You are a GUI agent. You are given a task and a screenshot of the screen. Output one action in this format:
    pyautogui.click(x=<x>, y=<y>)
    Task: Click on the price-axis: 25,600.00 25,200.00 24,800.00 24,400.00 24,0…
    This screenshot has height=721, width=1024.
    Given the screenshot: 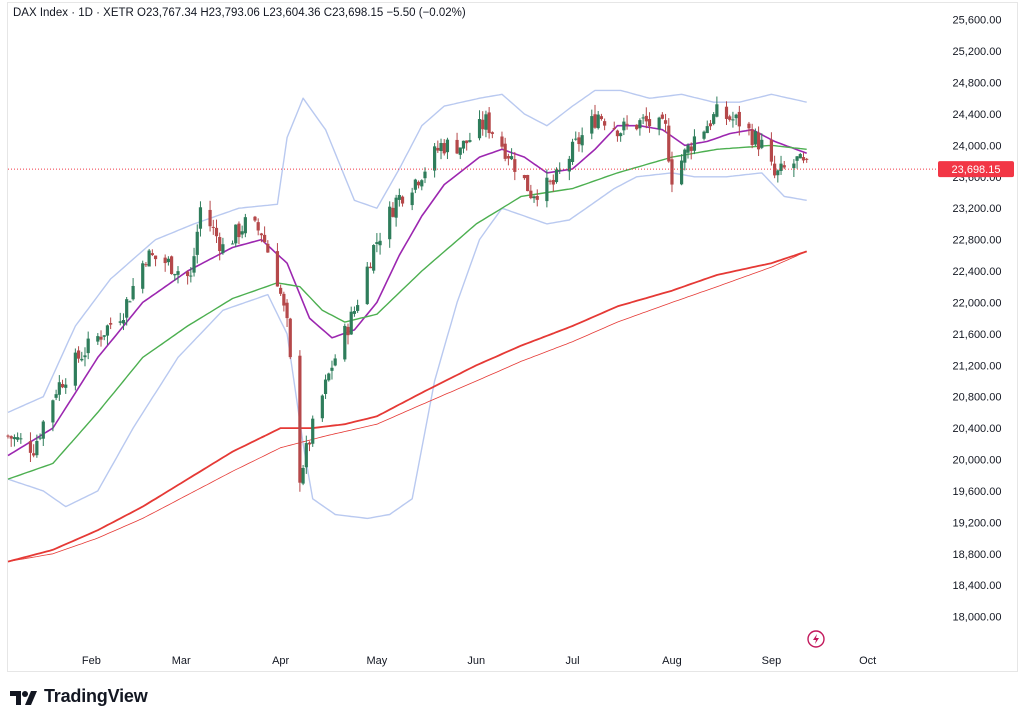 What is the action you would take?
    pyautogui.click(x=977, y=319)
    